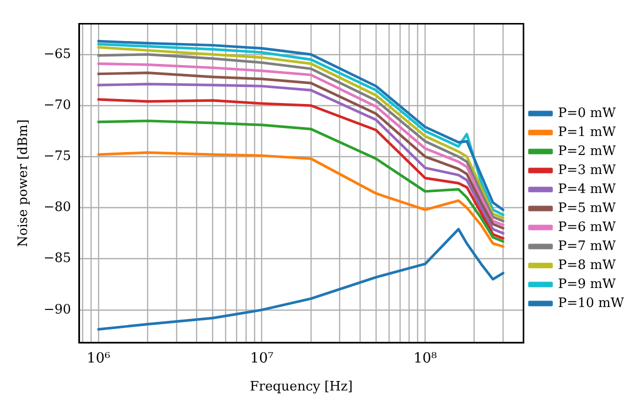 This screenshot has height=403, width=638. Describe the element at coordinates (591, 303) in the screenshot. I see `legend-label: P=10 mW` at that location.